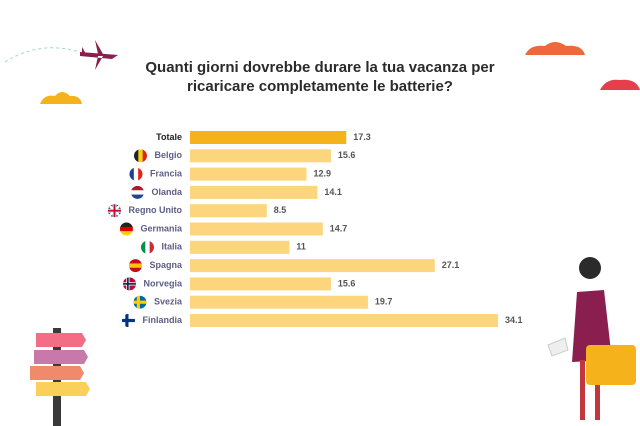 The height and width of the screenshot is (426, 640). Describe the element at coordinates (301, 247) in the screenshot. I see `value-label: 11` at that location.